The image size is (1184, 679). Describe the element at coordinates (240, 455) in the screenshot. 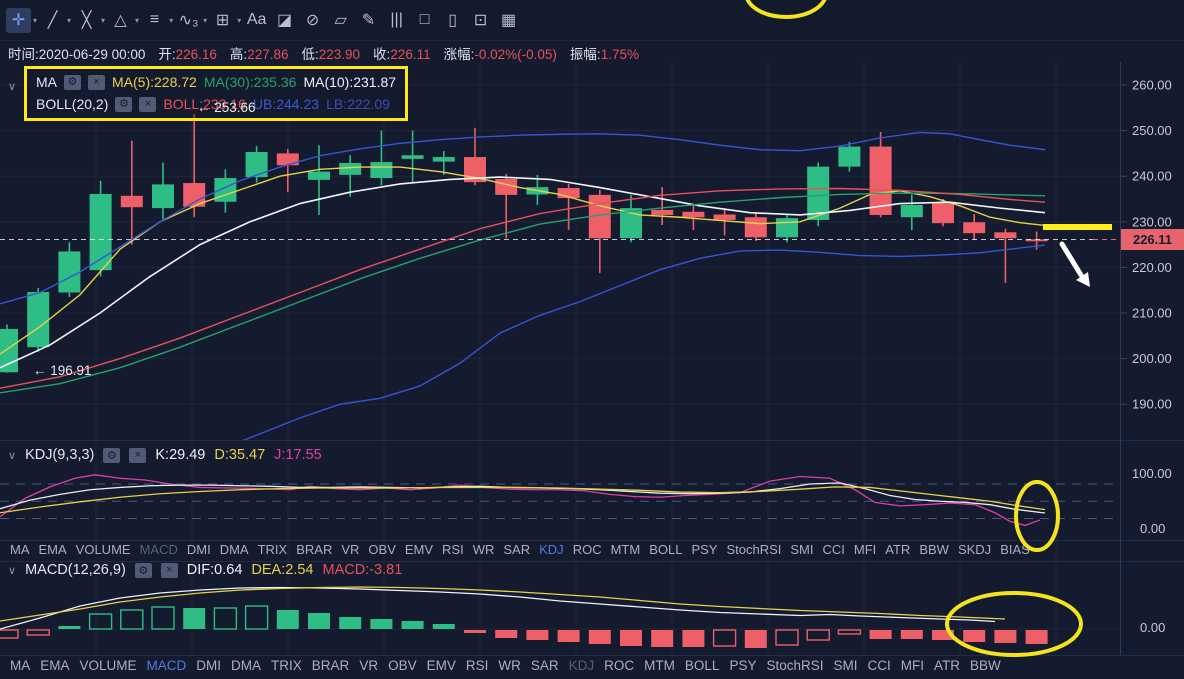

I see `kdj-value: D:35.47` at that location.